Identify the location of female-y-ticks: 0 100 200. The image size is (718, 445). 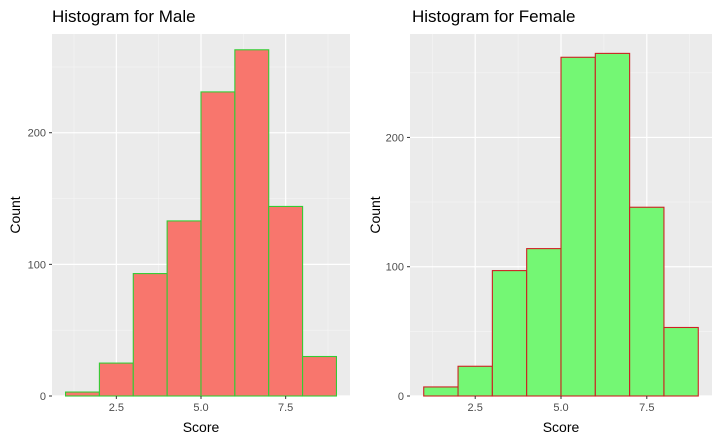
(398, 267).